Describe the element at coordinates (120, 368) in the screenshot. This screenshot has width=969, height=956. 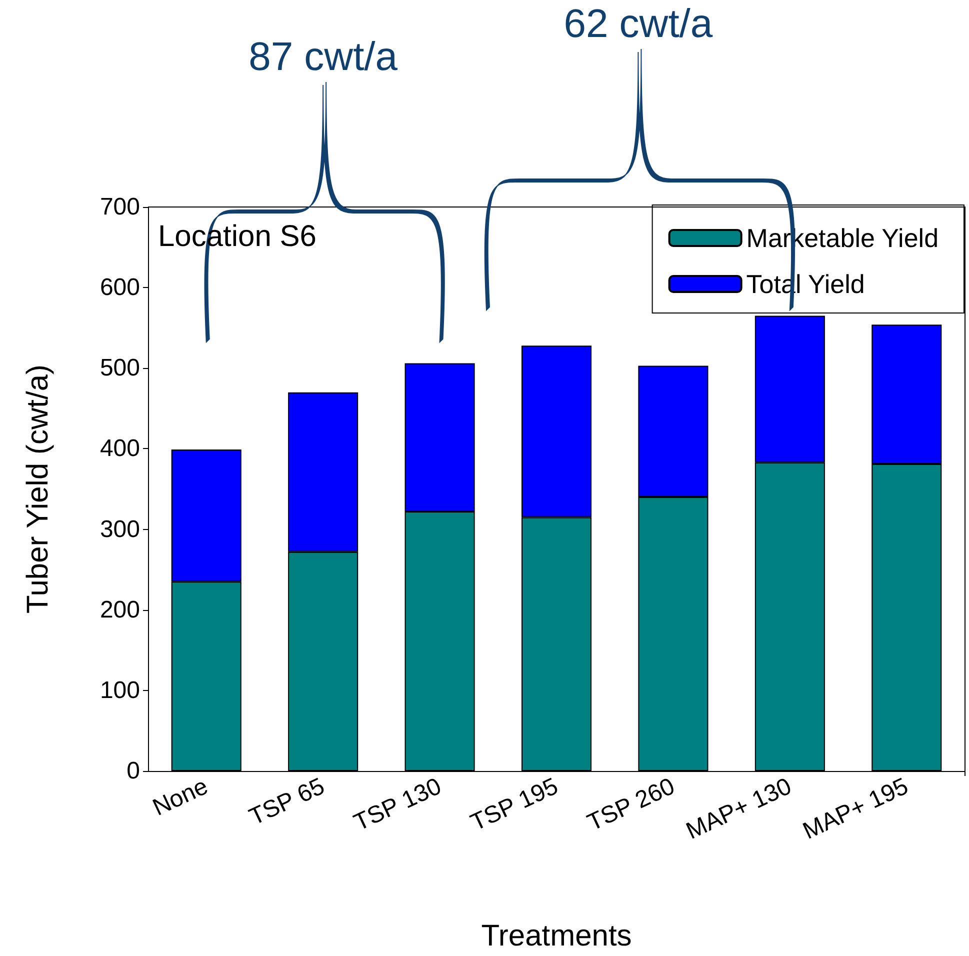
I see `y-tick-label: 500` at that location.